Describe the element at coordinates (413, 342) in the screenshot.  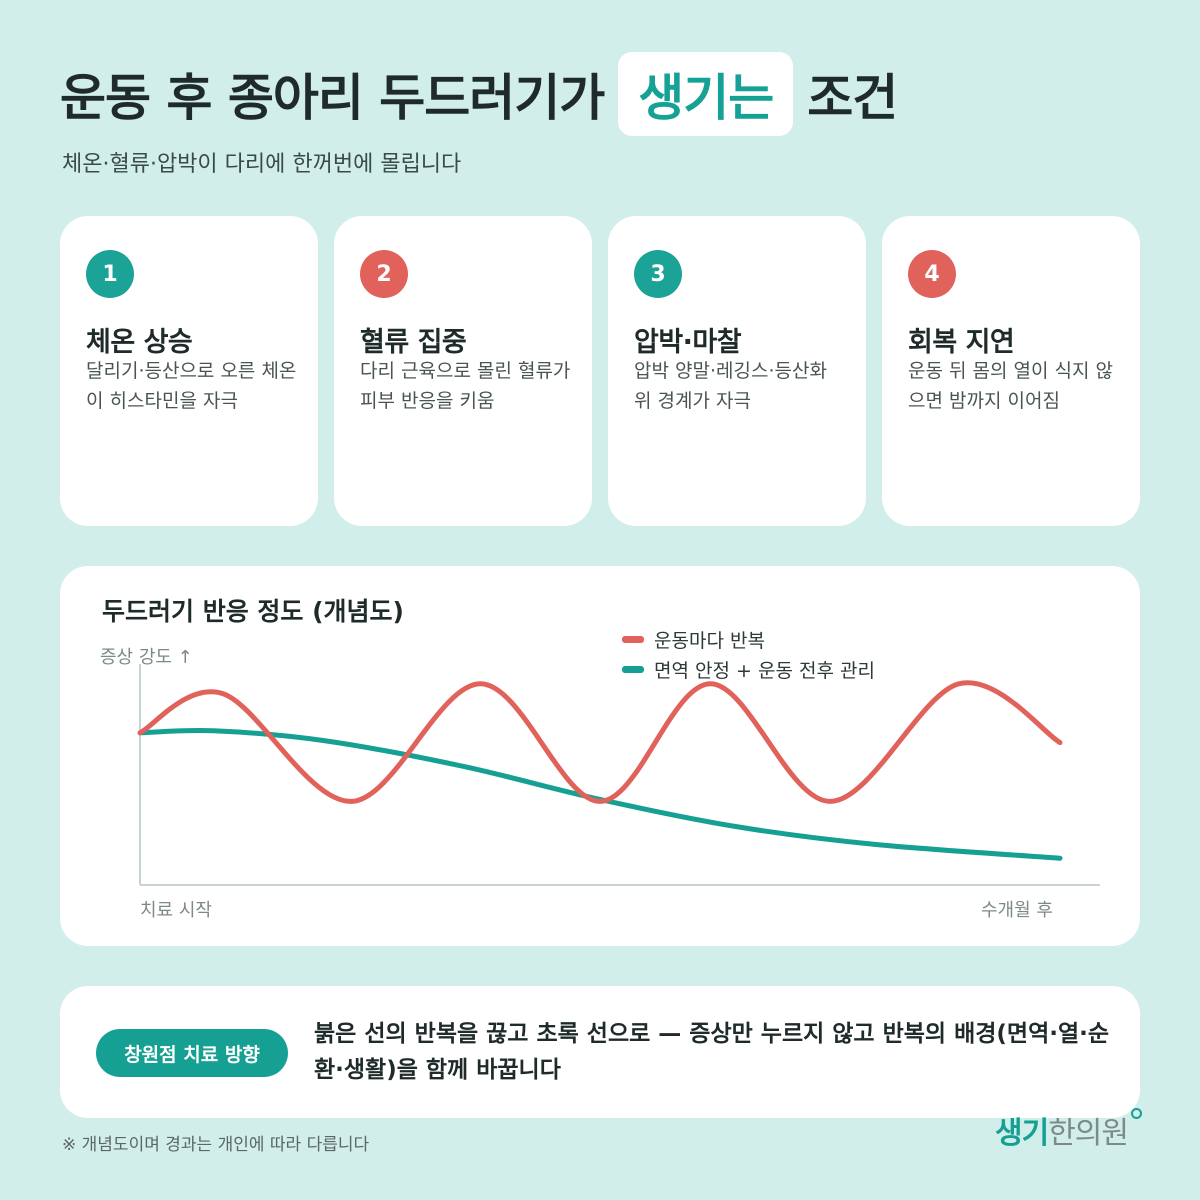
I see `card-title: 혈류 집중` at that location.